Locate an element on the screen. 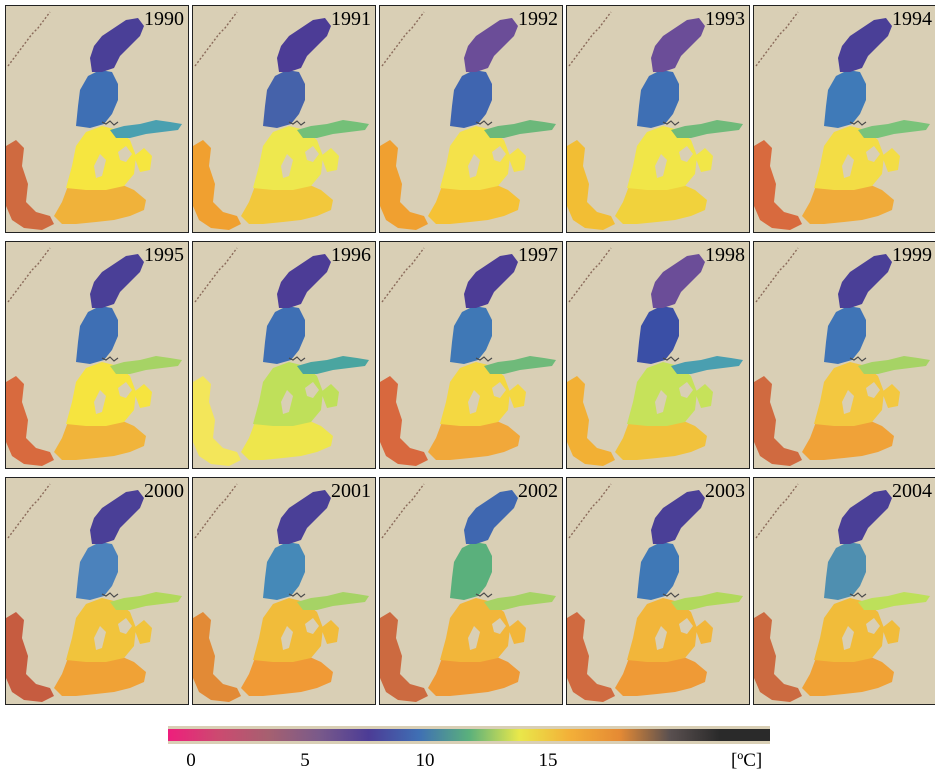  year-label: 1996 is located at coordinates (351, 255).